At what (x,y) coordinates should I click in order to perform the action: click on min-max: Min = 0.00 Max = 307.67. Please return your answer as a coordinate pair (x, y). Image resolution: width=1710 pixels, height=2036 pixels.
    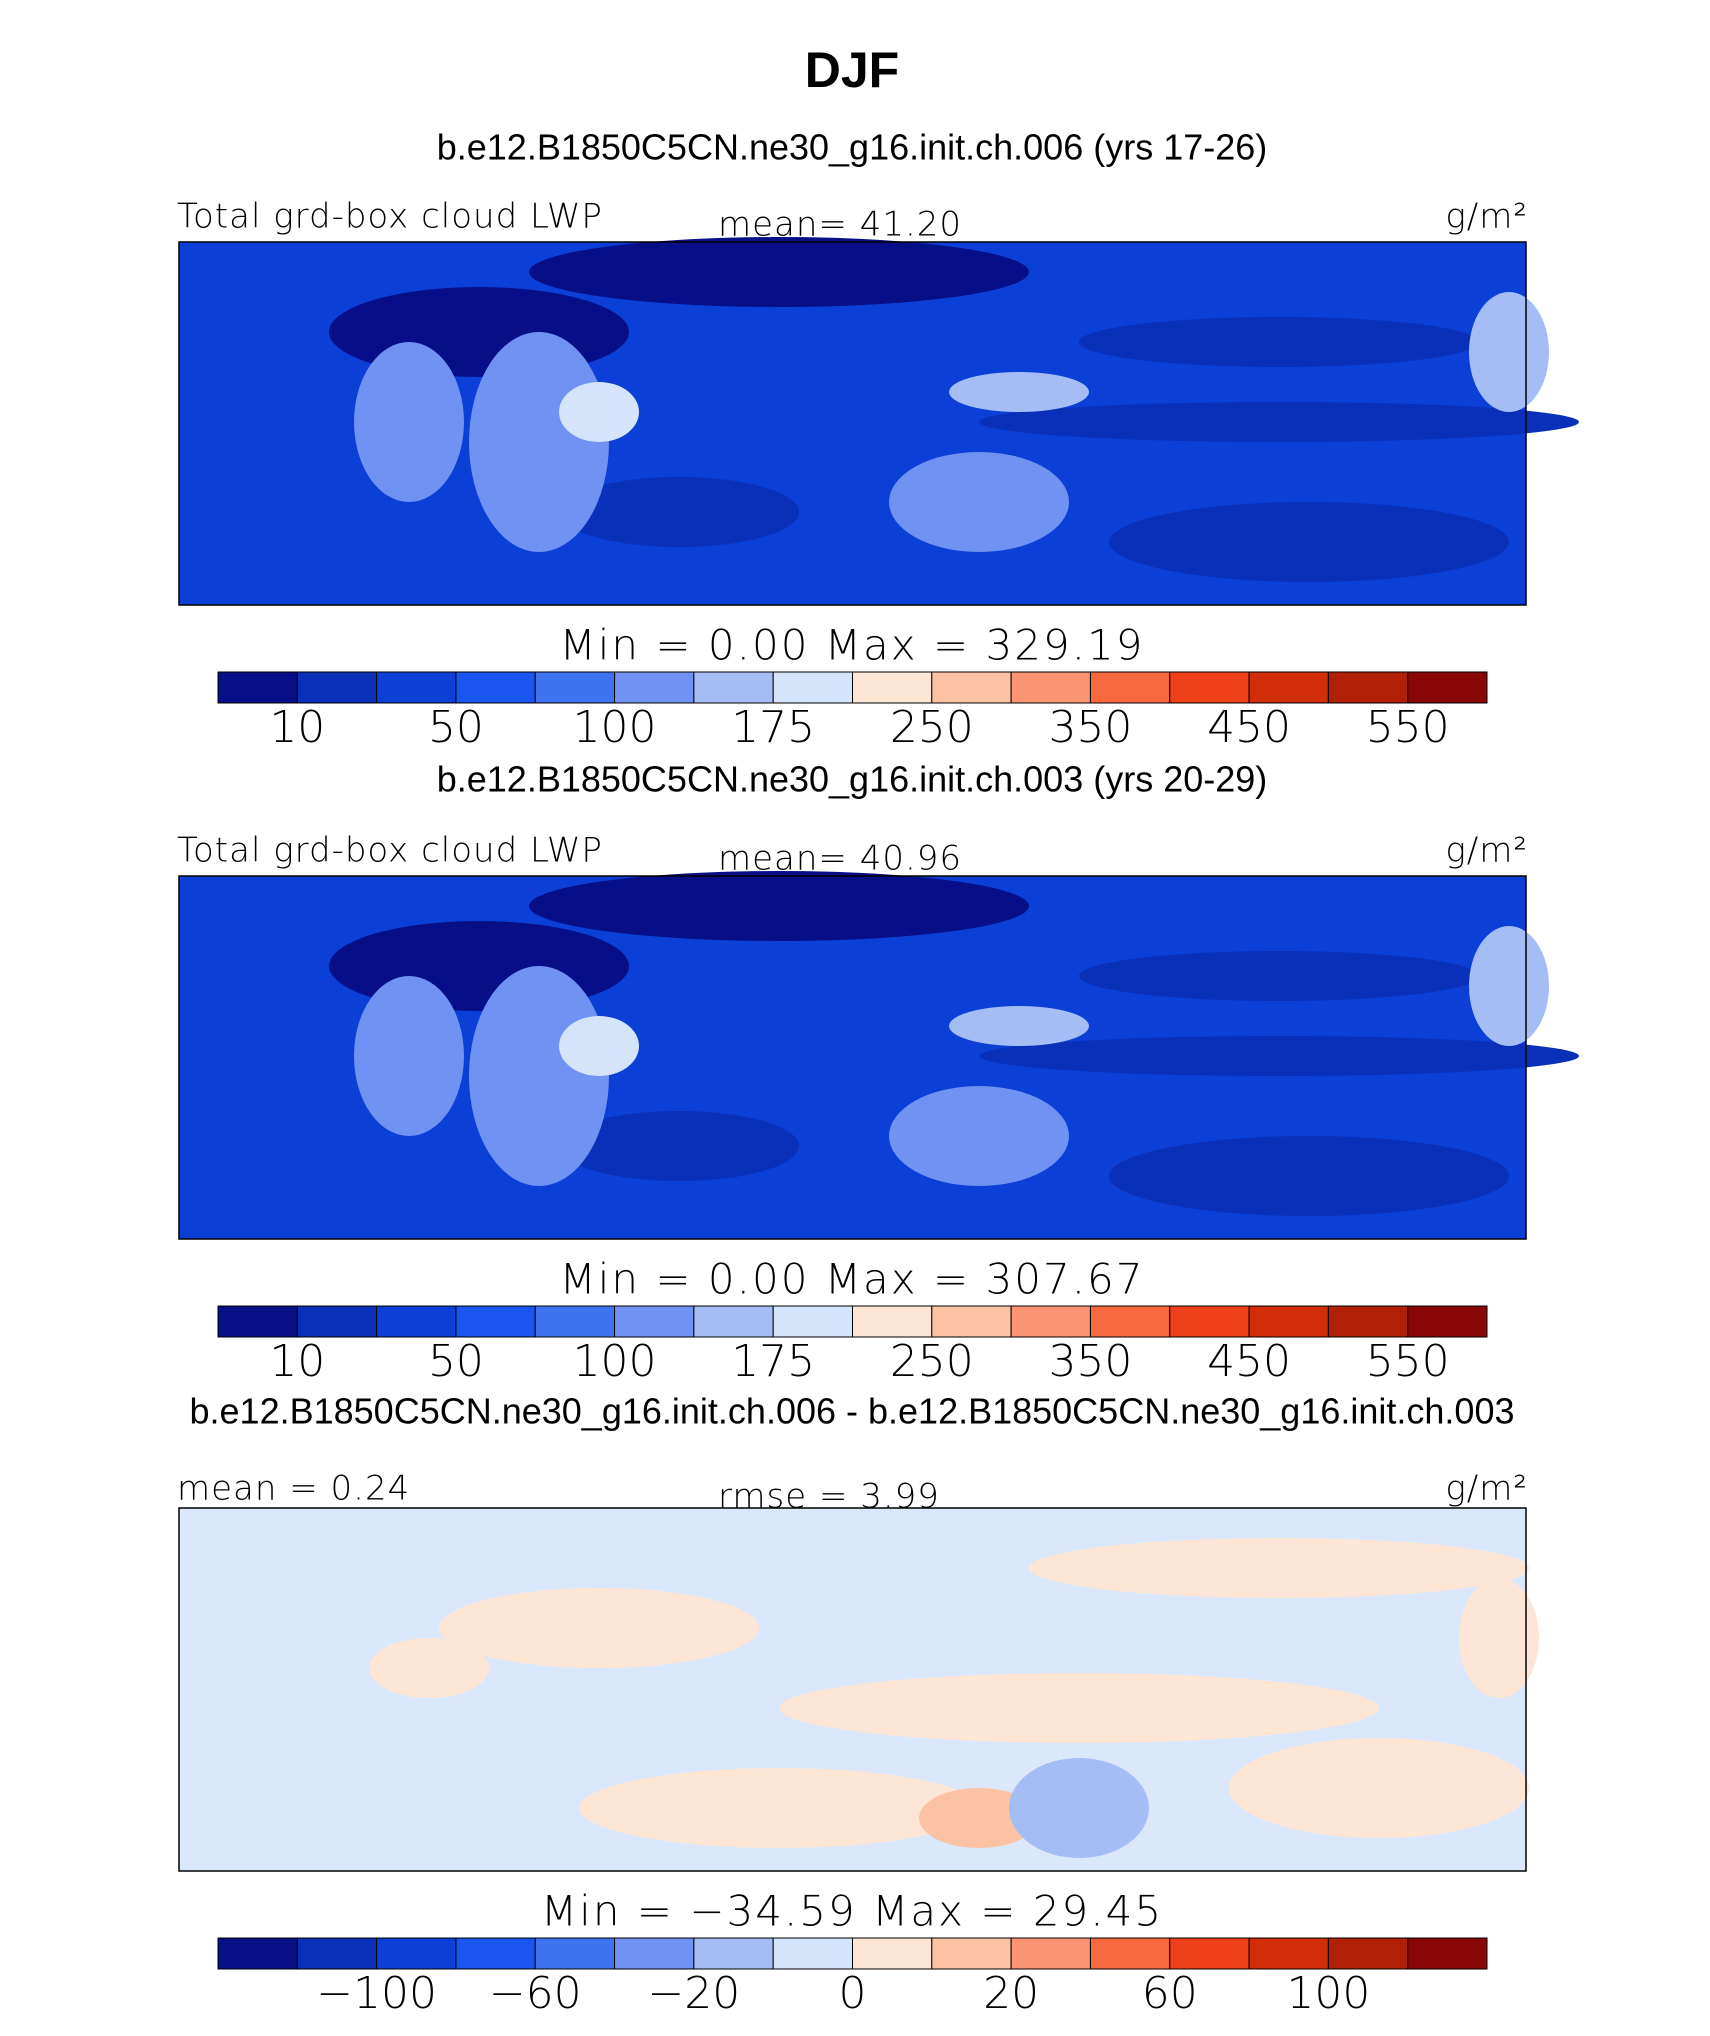
    Looking at the image, I should click on (852, 1279).